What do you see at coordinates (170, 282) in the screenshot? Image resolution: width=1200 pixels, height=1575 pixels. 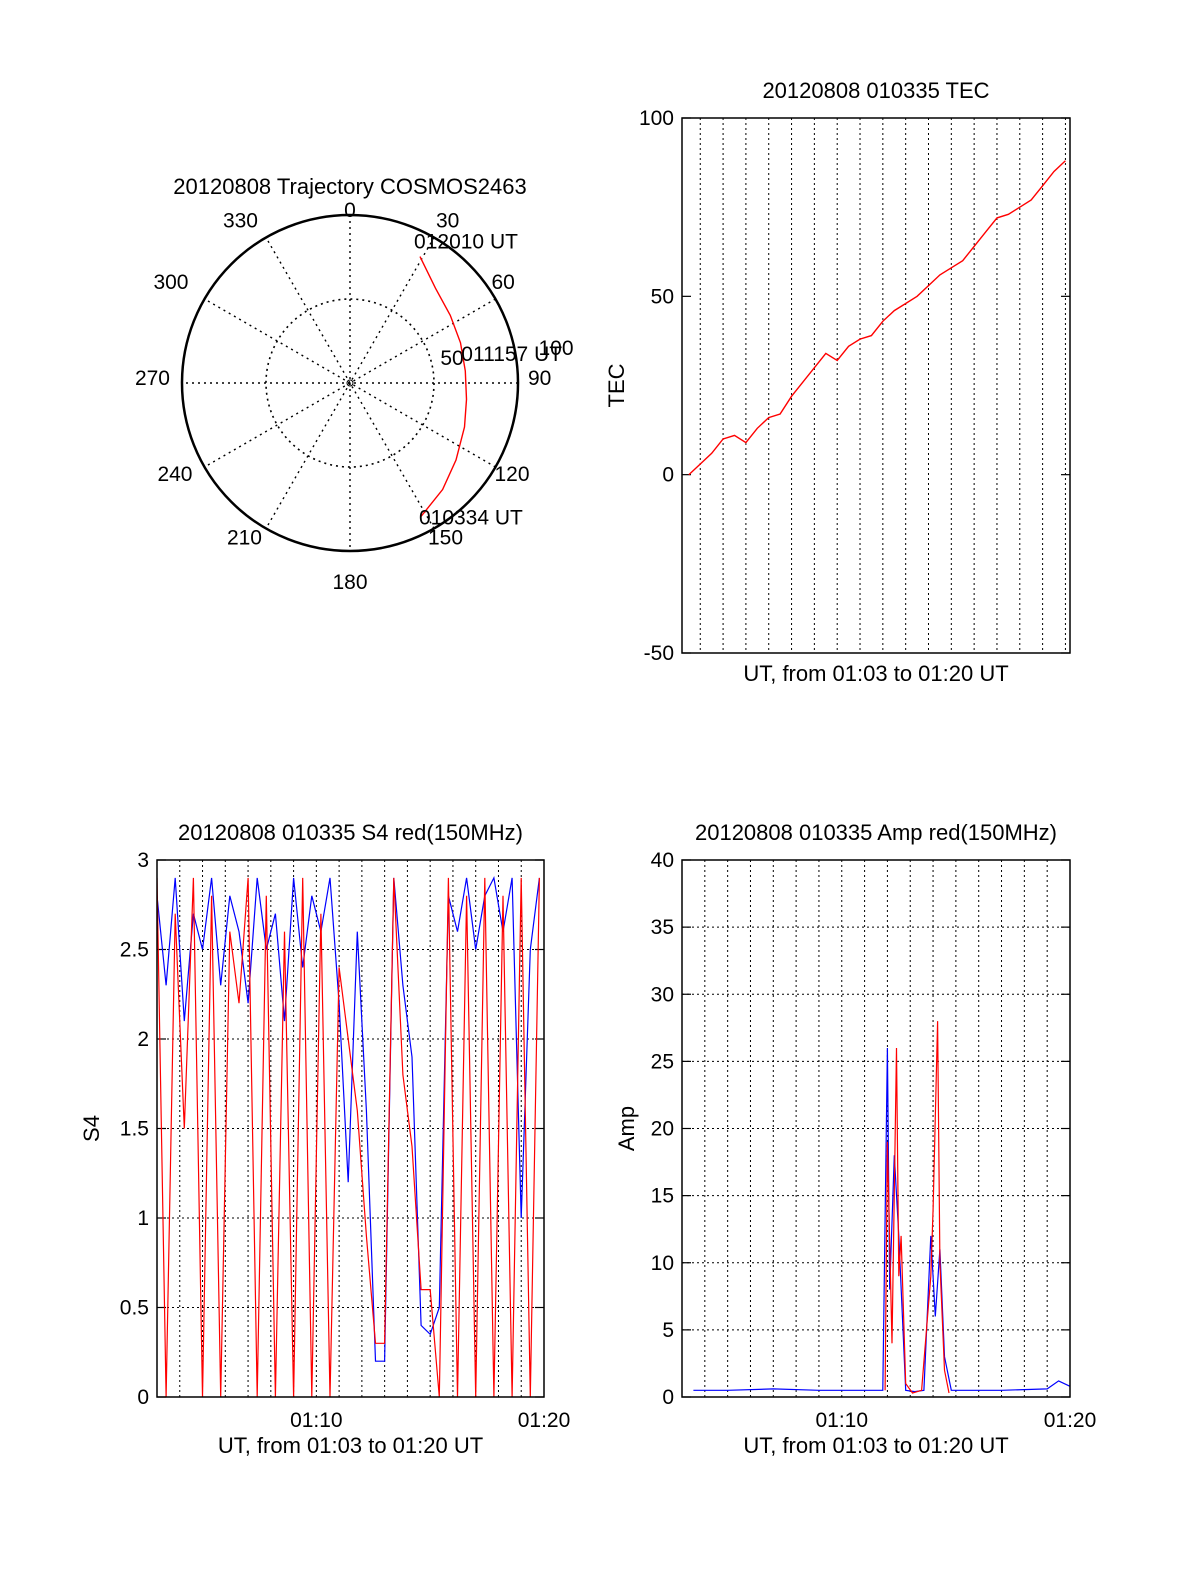 I see `polar-angle-label: 300` at bounding box center [170, 282].